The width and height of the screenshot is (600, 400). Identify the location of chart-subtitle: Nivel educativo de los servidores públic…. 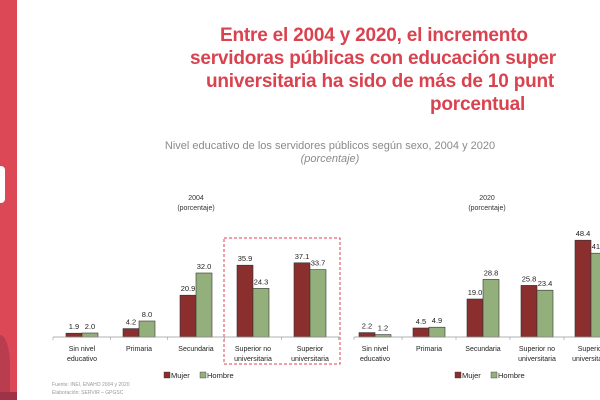
(330, 146).